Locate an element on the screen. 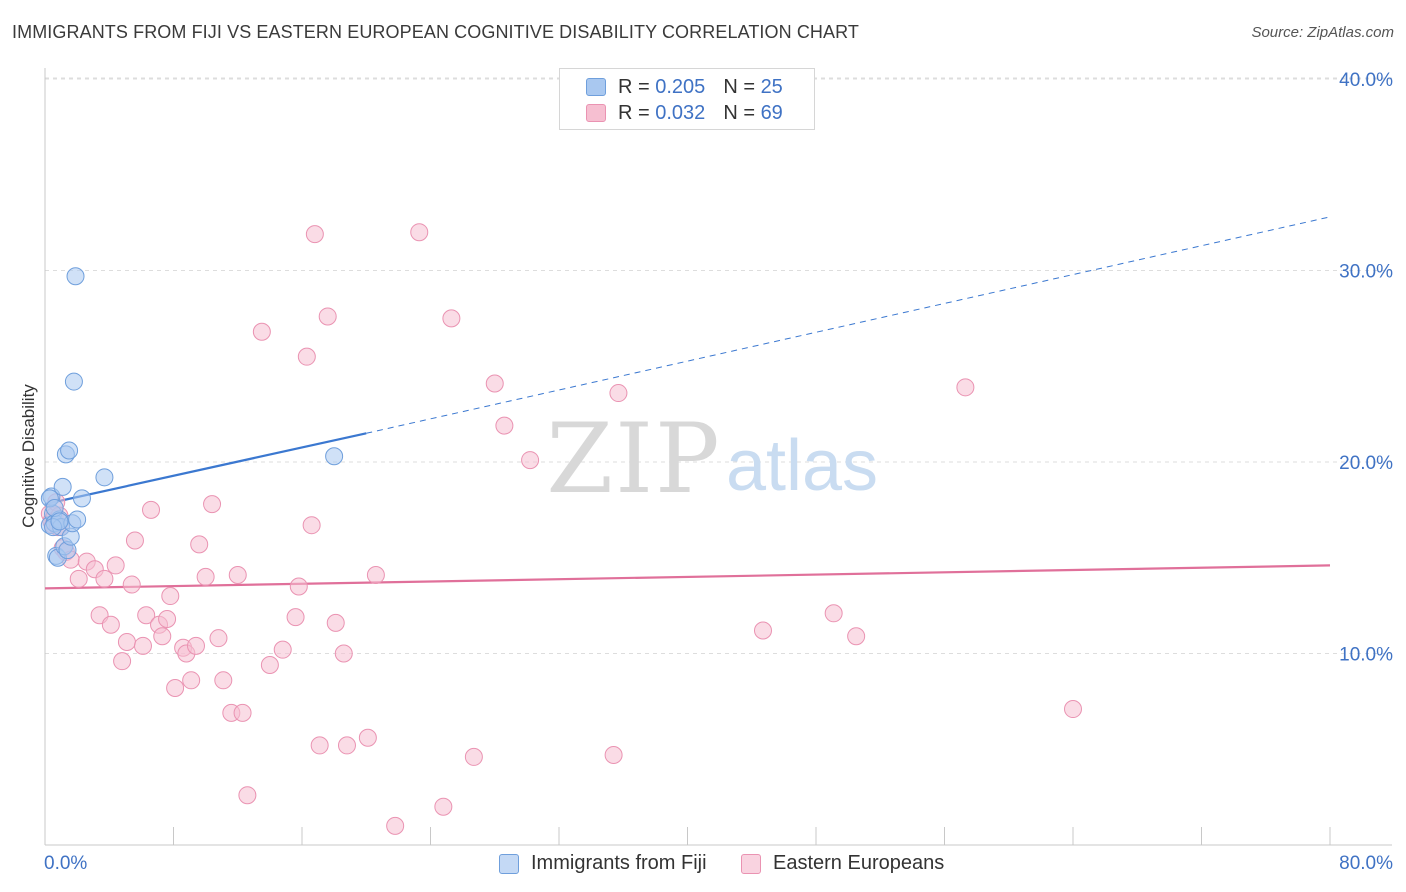 The image size is (1406, 892). legend-label-fiji: Immigrants from Fiji is located at coordinates (619, 863).